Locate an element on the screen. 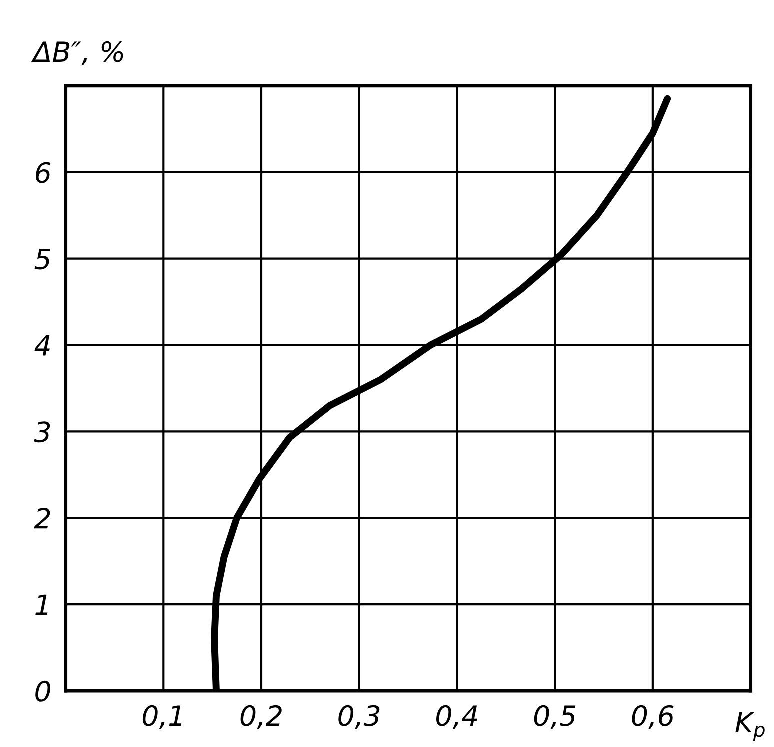 The width and height of the screenshot is (774, 747). y-tick-label: 5 is located at coordinates (42, 259).